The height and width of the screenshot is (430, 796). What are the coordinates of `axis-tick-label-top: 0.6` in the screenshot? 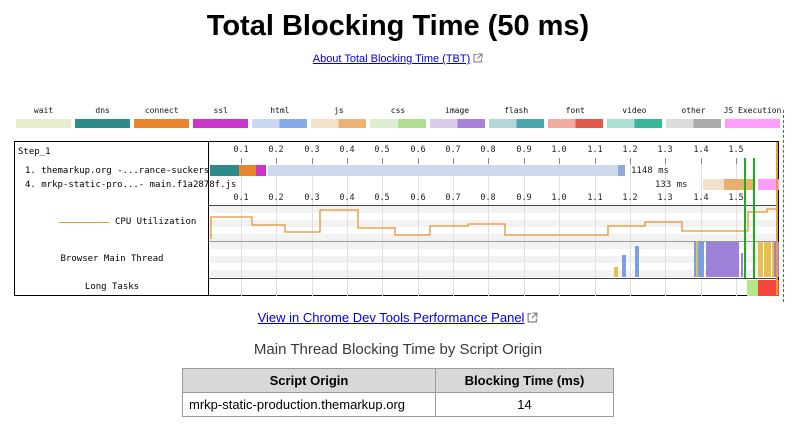 It's located at (418, 150).